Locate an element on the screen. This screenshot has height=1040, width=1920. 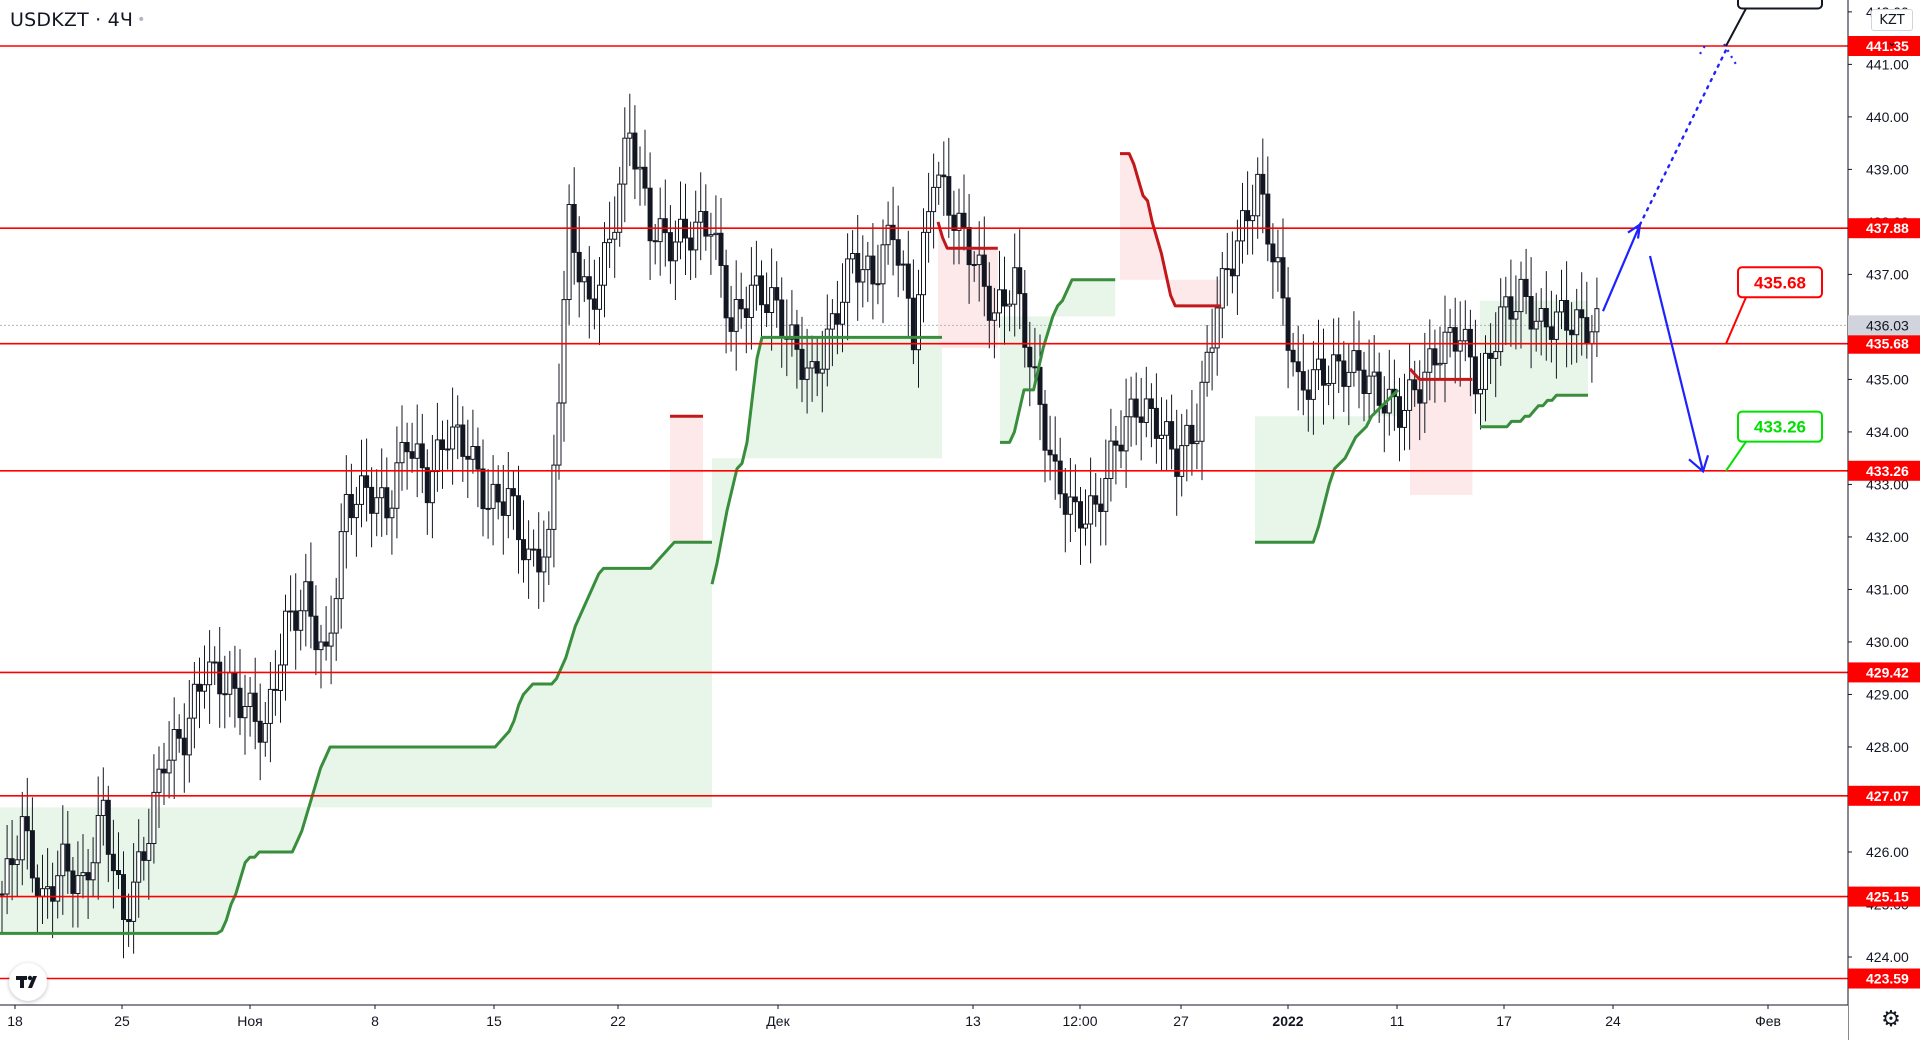
price-tick-label: 428.00 is located at coordinates (1887, 747).